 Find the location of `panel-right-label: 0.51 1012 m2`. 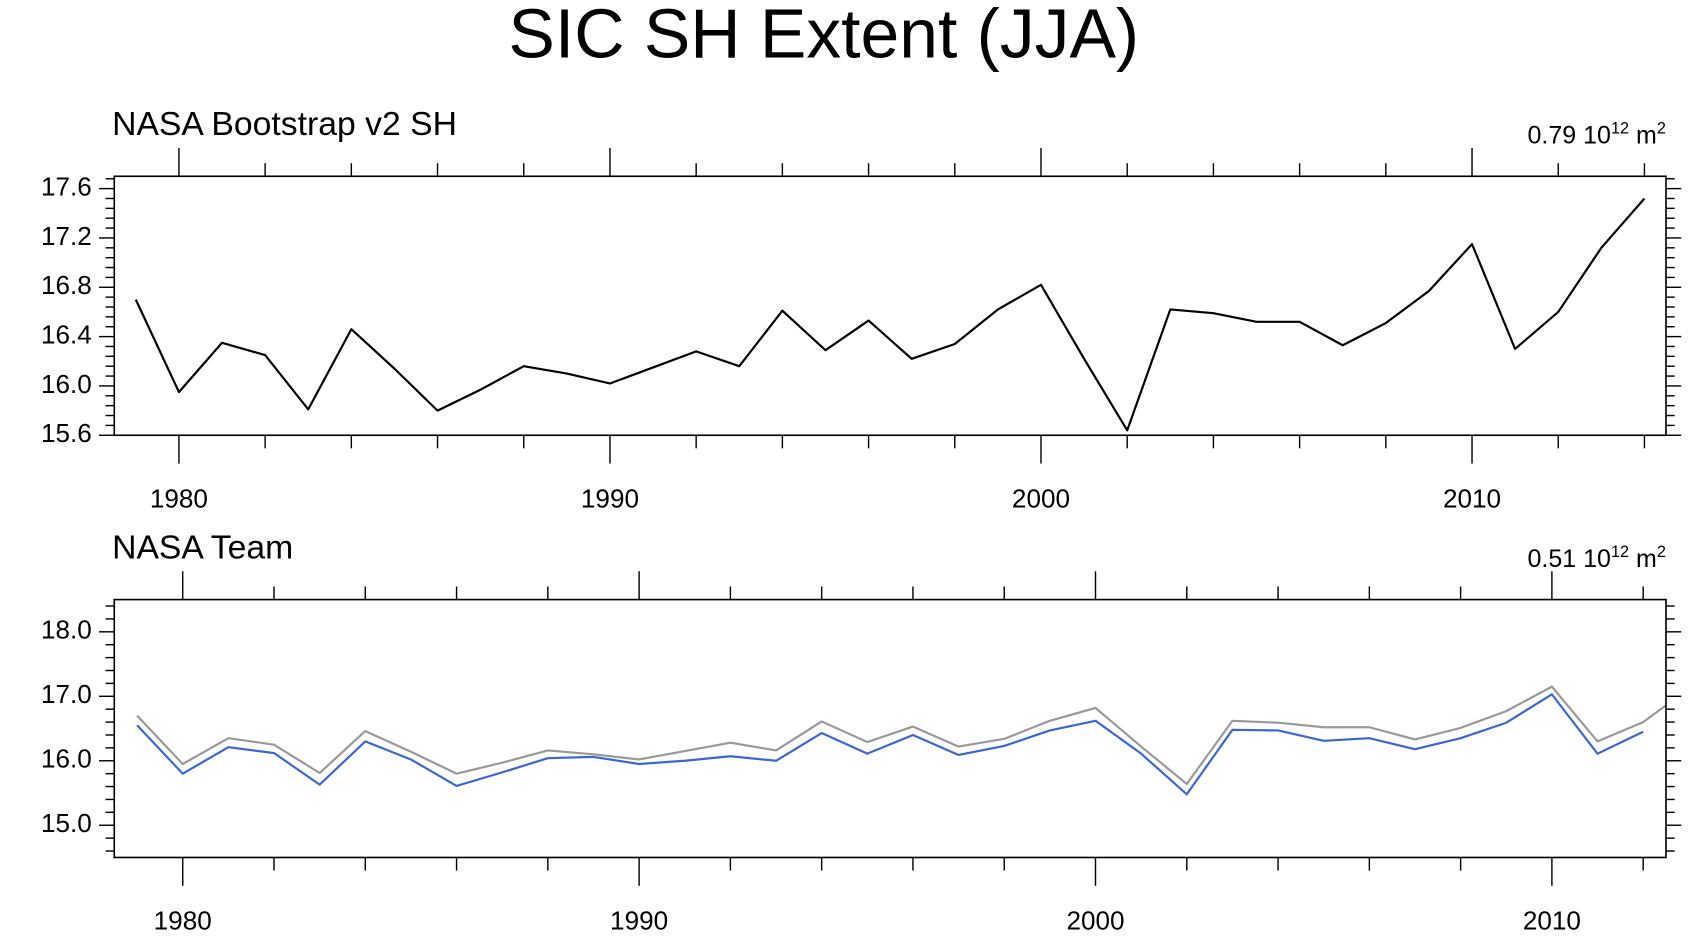

panel-right-label: 0.51 1012 m2 is located at coordinates (1596, 558).